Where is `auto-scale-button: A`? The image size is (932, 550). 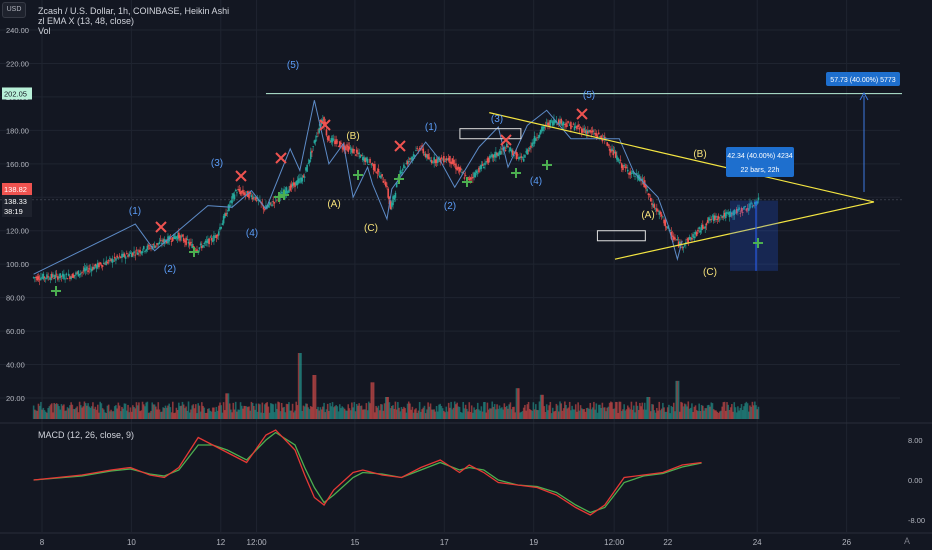
auto-scale-button: A is located at coordinates (906, 541).